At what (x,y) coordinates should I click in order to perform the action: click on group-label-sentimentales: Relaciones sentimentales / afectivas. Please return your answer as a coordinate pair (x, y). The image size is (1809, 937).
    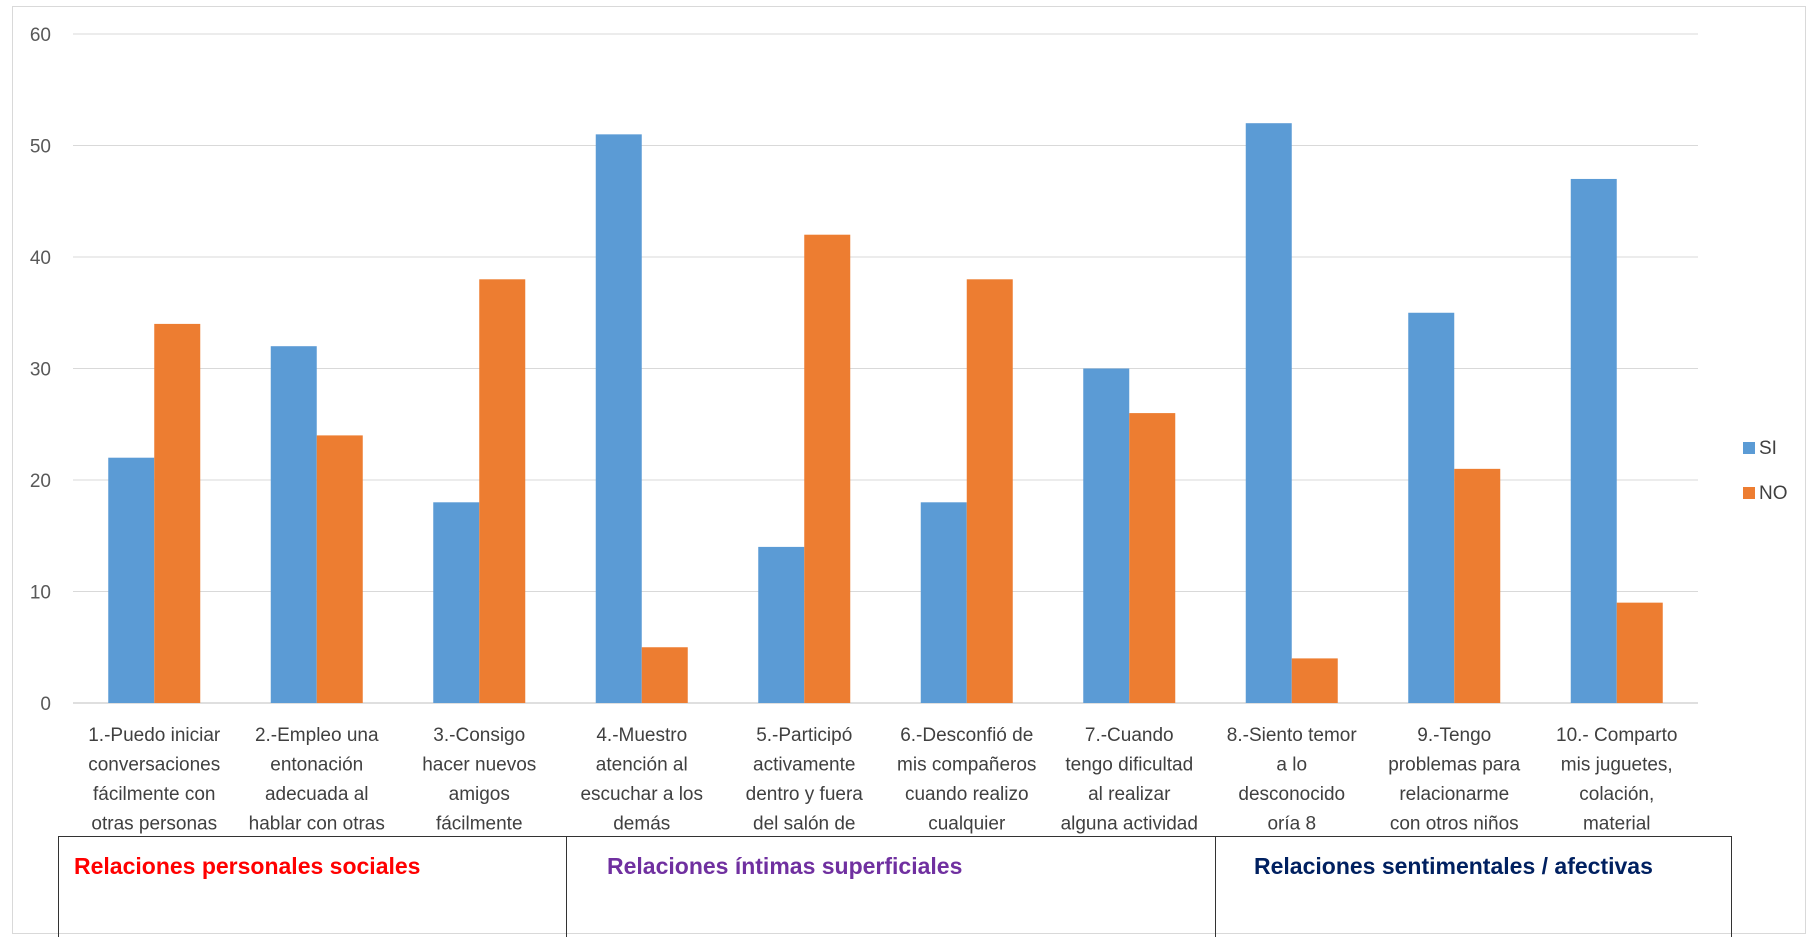
    Looking at the image, I should click on (1453, 866).